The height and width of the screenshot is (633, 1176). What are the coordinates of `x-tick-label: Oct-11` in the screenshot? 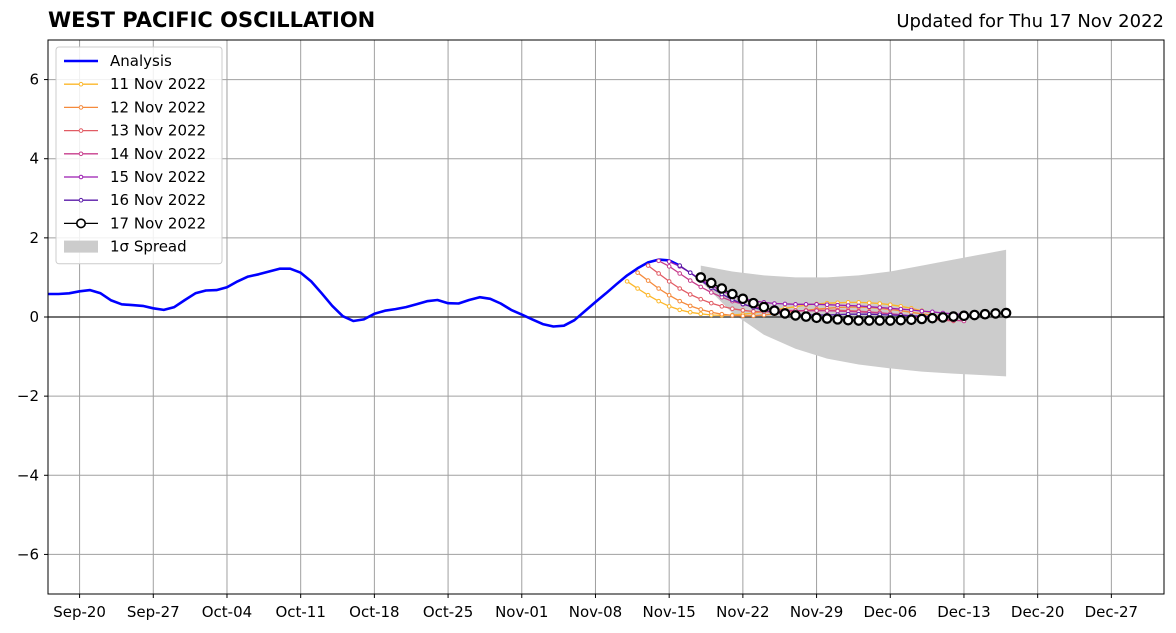 It's located at (300, 612).